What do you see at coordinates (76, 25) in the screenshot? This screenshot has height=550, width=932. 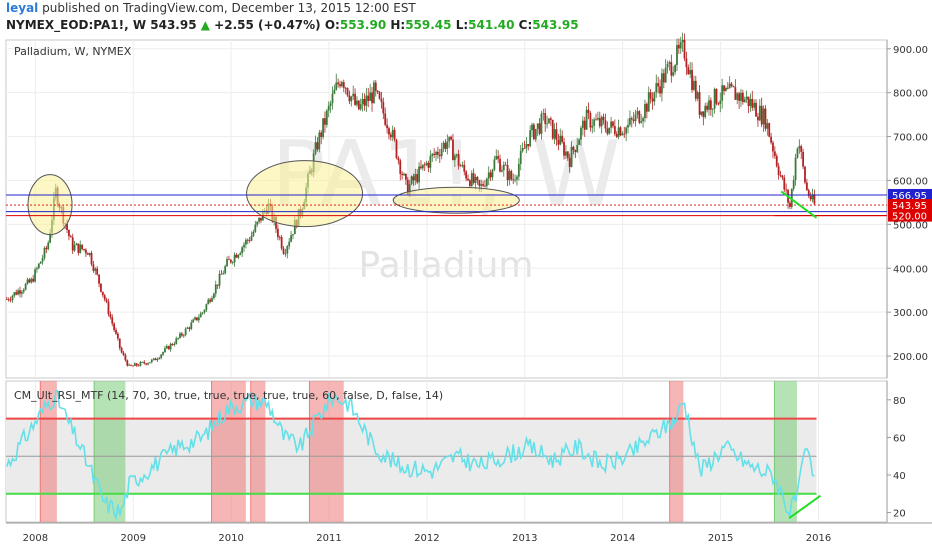 I see `symbol-label: NYMEX_EOD:PA1!, W` at bounding box center [76, 25].